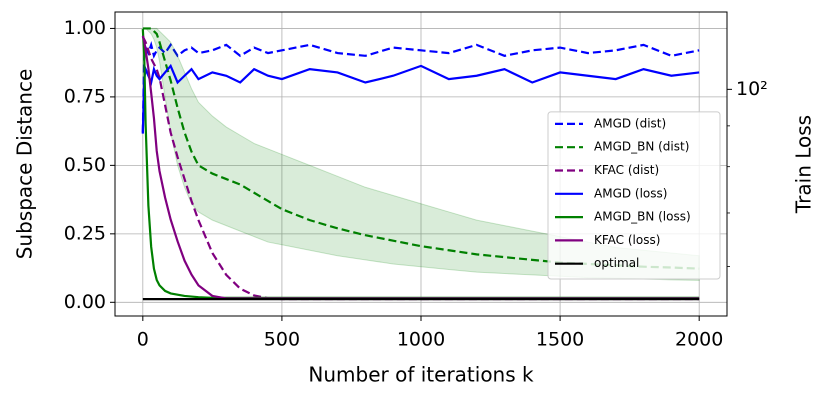 The width and height of the screenshot is (831, 400). Describe the element at coordinates (627, 240) in the screenshot. I see `legend-label: KFAC (loss)` at that location.